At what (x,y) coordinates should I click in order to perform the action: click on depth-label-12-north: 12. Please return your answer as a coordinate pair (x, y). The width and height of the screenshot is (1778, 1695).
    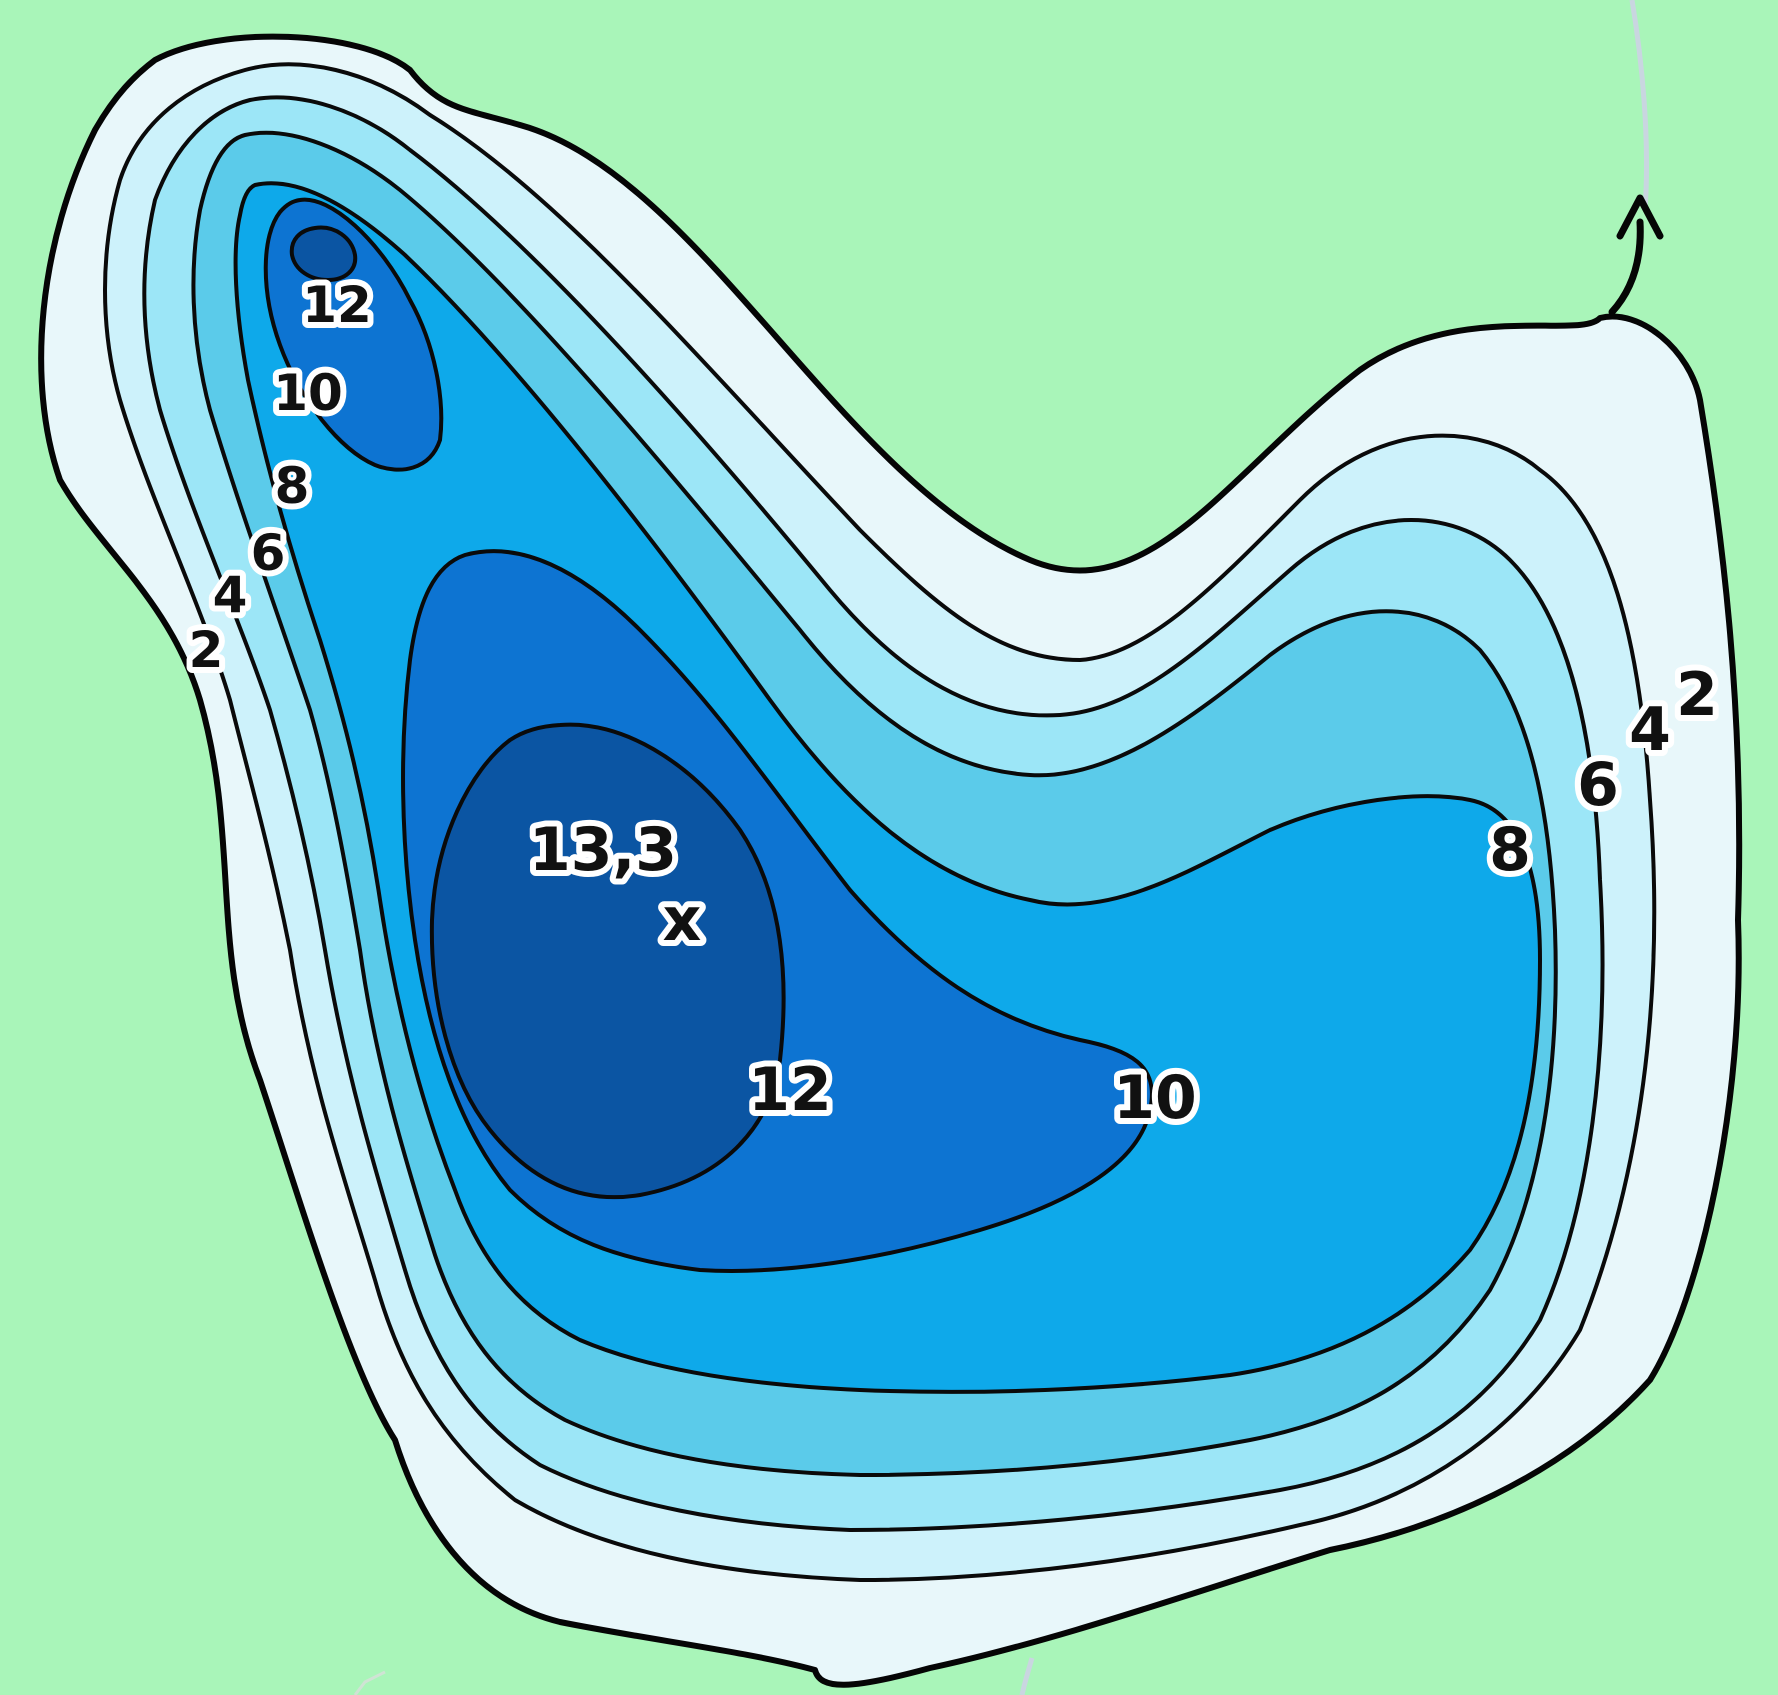
    Looking at the image, I should click on (337, 305).